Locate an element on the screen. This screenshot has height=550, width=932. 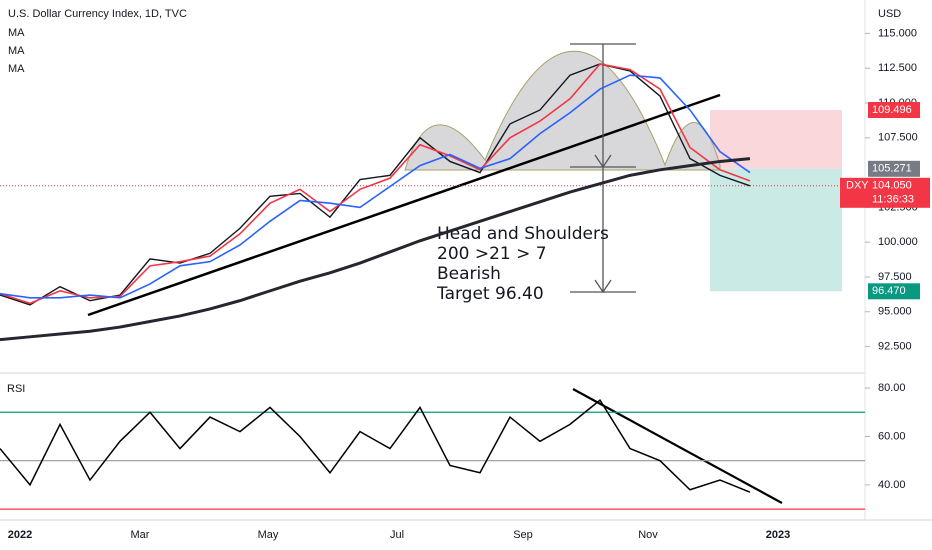
x-tick-label: Mar is located at coordinates (140, 535).